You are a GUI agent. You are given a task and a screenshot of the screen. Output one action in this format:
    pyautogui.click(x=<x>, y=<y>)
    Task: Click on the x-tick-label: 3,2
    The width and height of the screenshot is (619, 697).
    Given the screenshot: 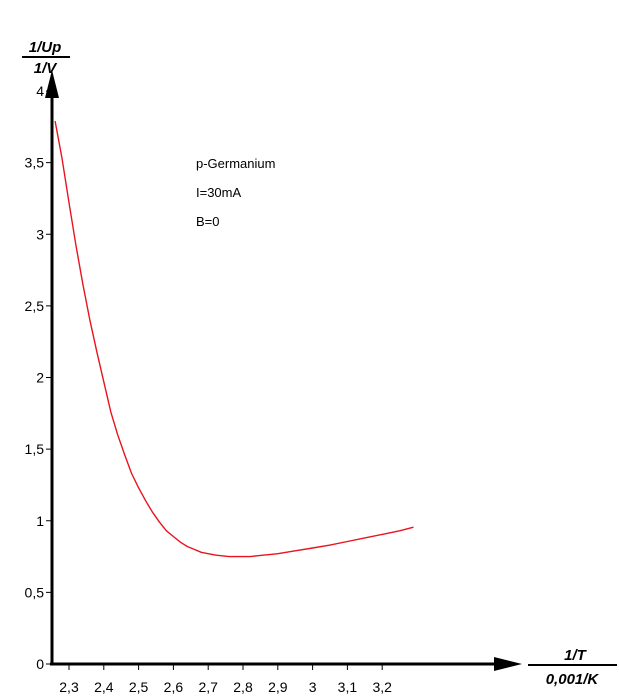 What is the action you would take?
    pyautogui.click(x=382, y=687)
    